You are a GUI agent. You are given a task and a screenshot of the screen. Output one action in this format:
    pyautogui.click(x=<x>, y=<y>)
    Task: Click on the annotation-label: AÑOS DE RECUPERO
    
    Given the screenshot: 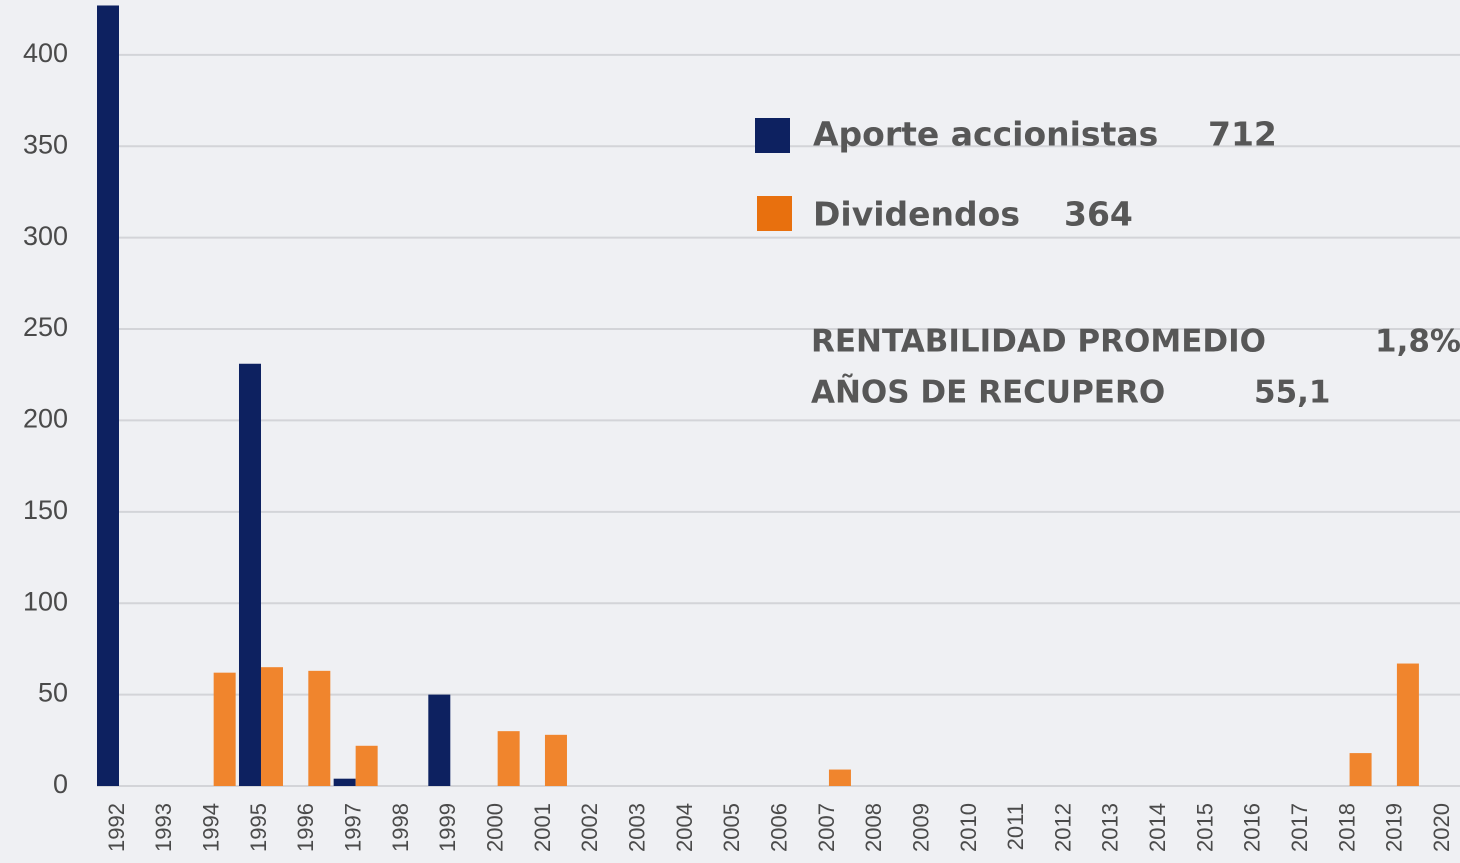 What is the action you would take?
    pyautogui.click(x=988, y=392)
    